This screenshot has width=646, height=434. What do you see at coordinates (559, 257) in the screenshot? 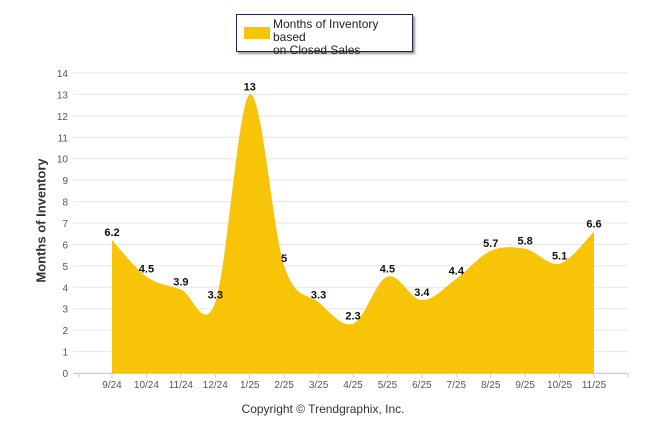
I see `data-label: 5.1` at bounding box center [559, 257].